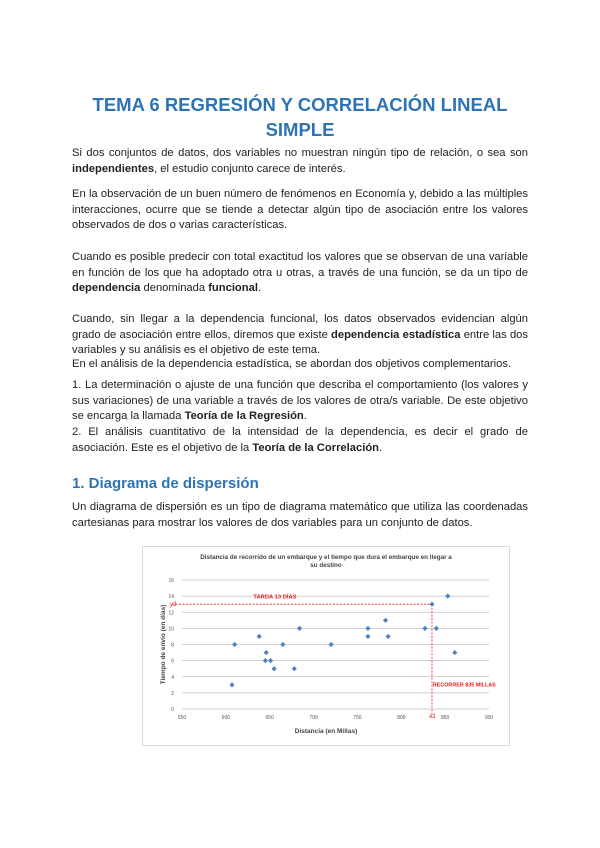 Image resolution: width=600 pixels, height=848 pixels. I want to click on x-tick-label: 800, so click(401, 718).